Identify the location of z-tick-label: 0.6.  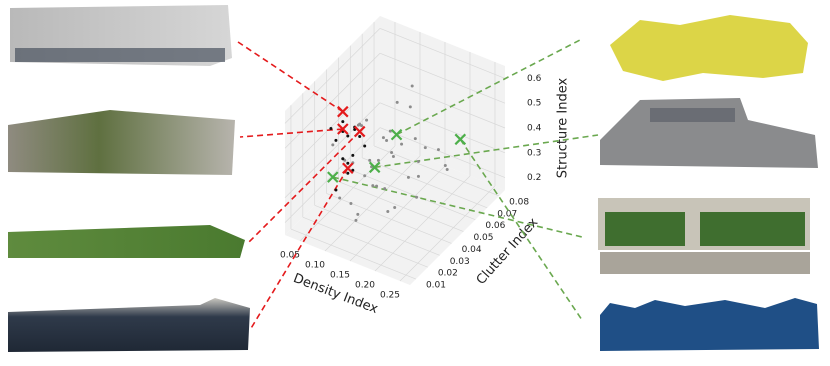
(534, 79).